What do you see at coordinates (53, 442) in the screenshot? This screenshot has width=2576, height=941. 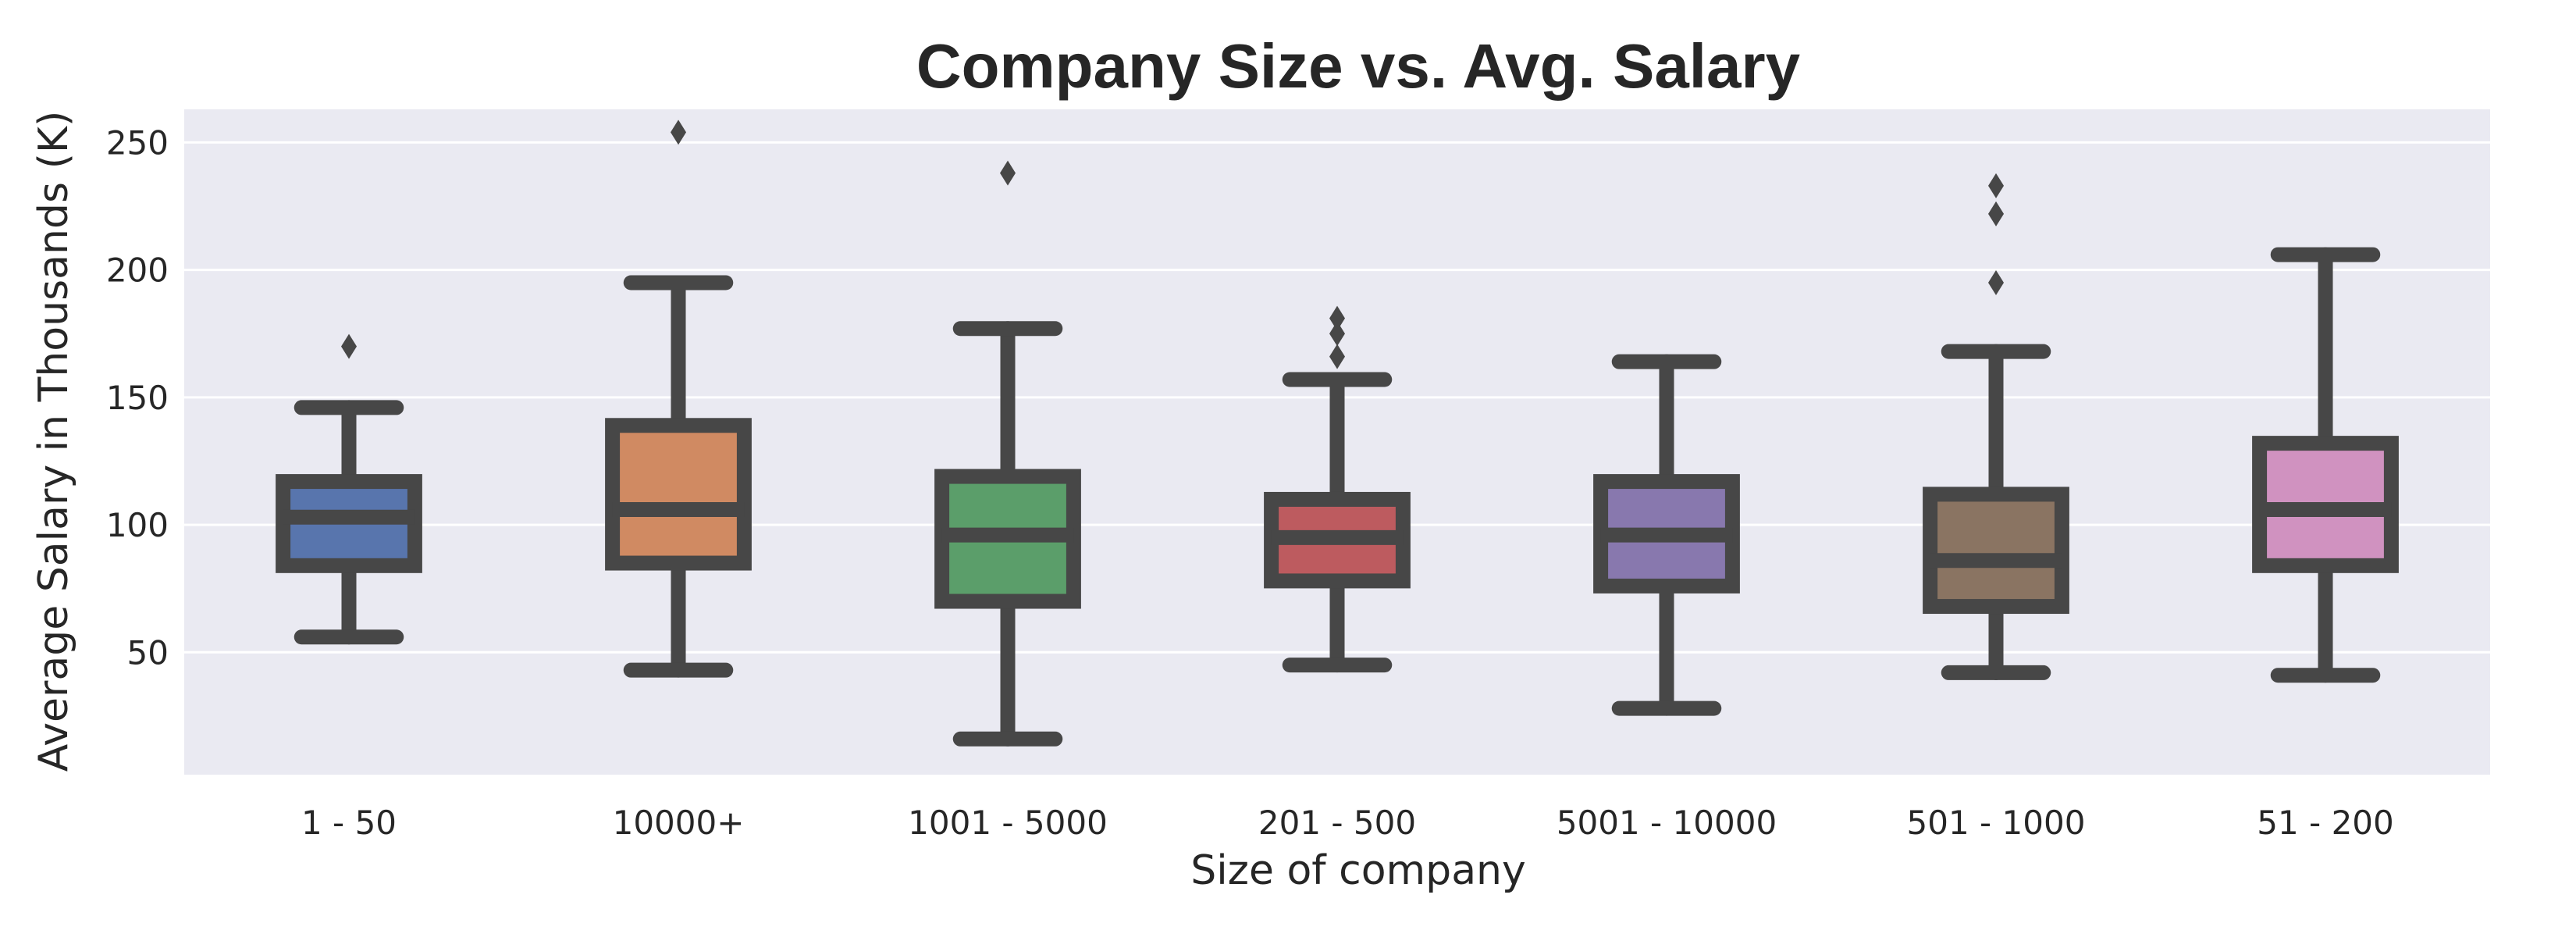 I see `y-axis-label: Average Salary in Thousands (K)` at bounding box center [53, 442].